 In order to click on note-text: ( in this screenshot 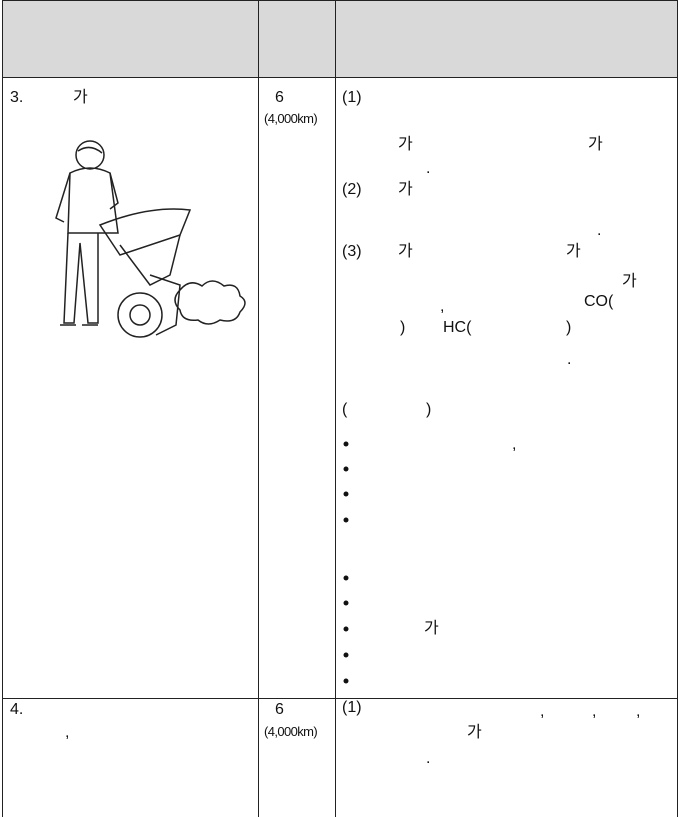, I will do `click(345, 409)`.